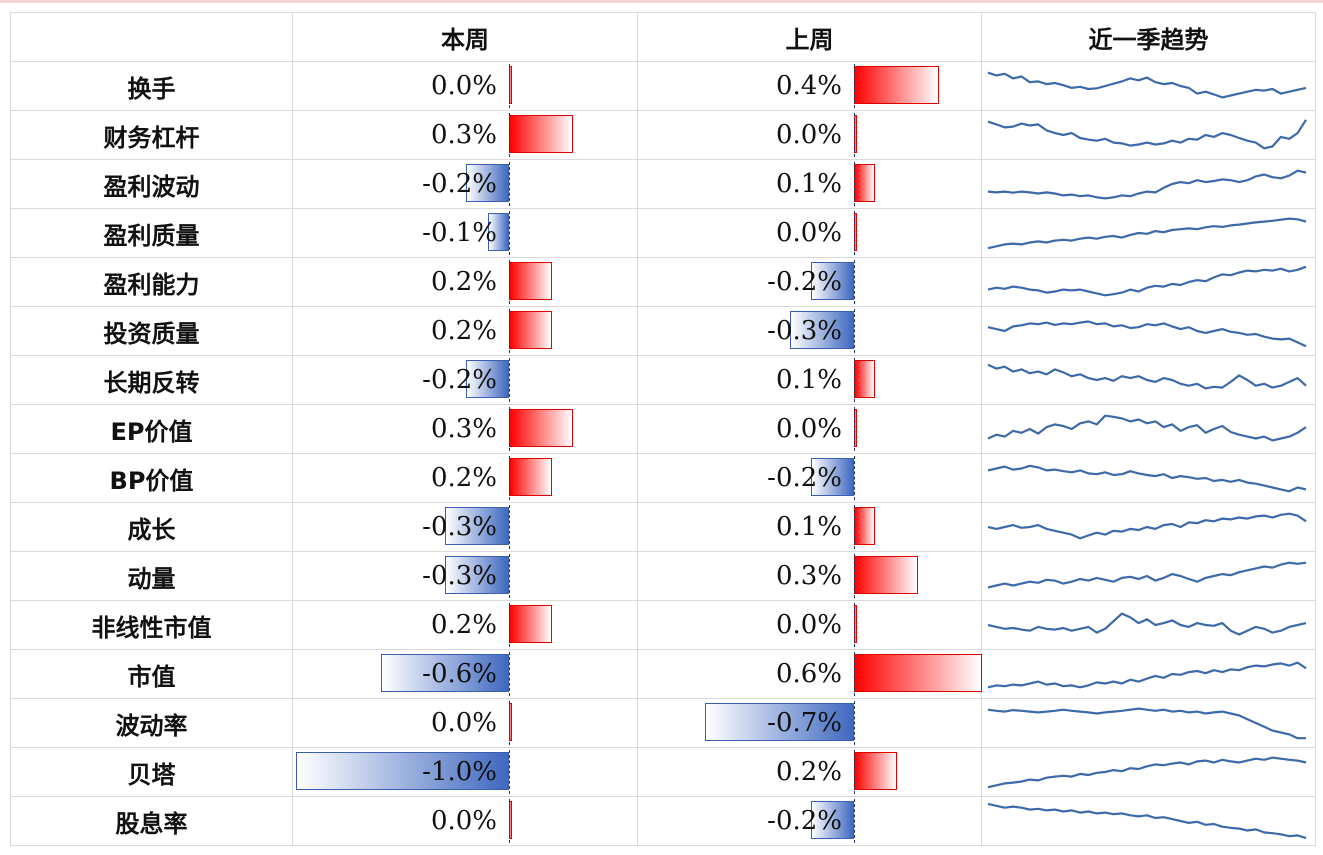  I want to click on factor-name: 盈利波动, so click(151, 184).